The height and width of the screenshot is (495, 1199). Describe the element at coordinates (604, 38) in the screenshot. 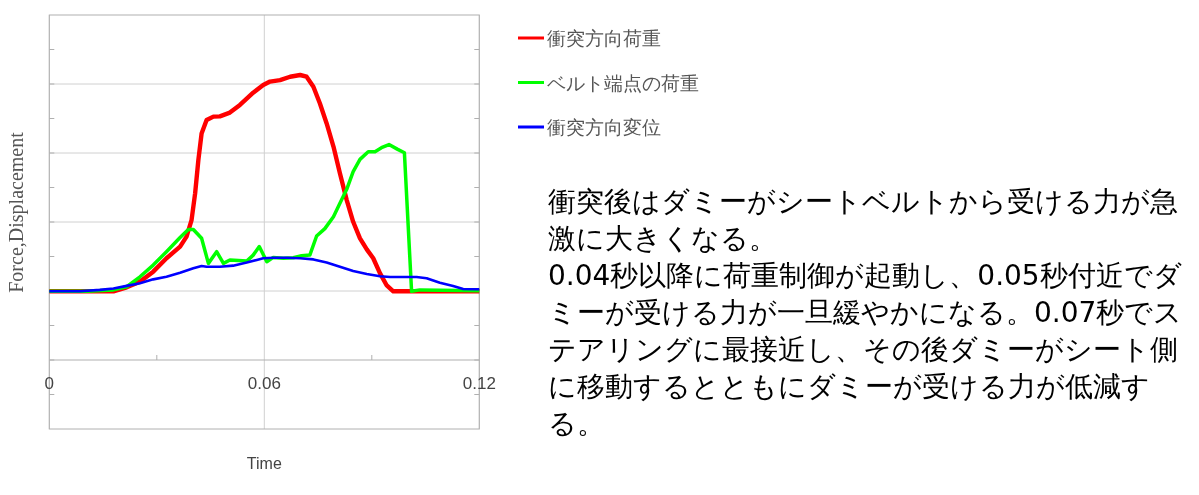

I see `legend-label: 衝突方向荷重` at that location.